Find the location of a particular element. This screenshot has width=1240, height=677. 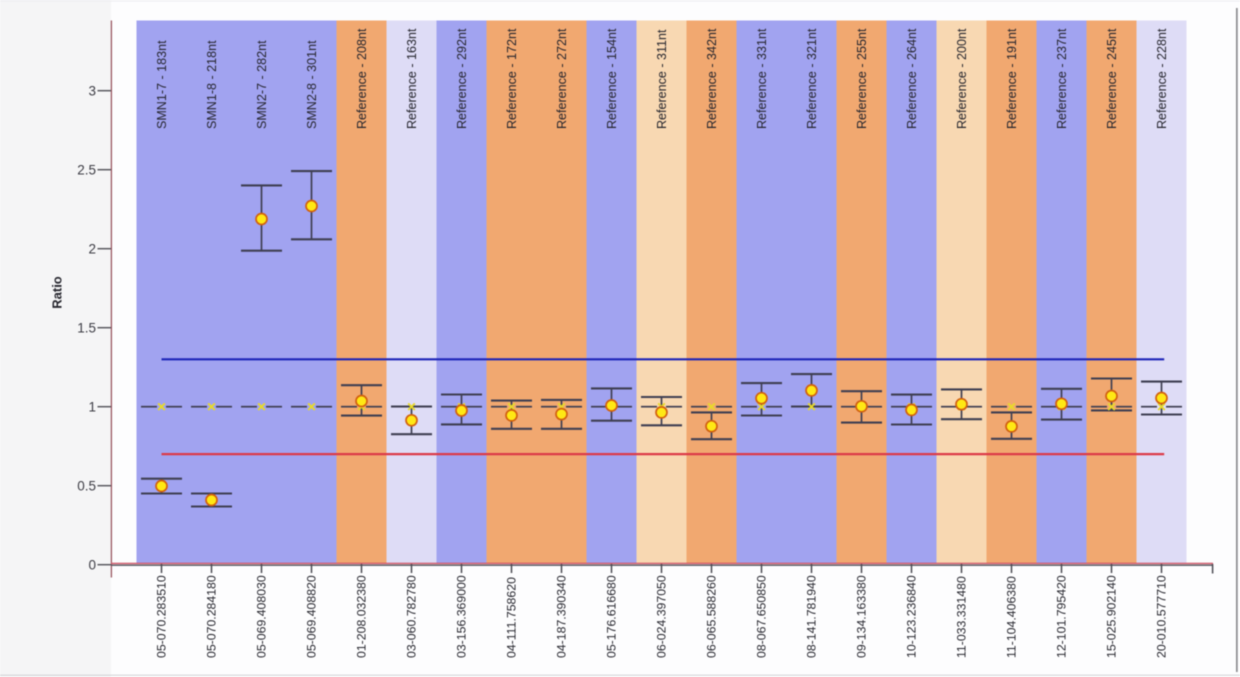

svg-text: Reference - 228nt is located at coordinates (1162, 78).